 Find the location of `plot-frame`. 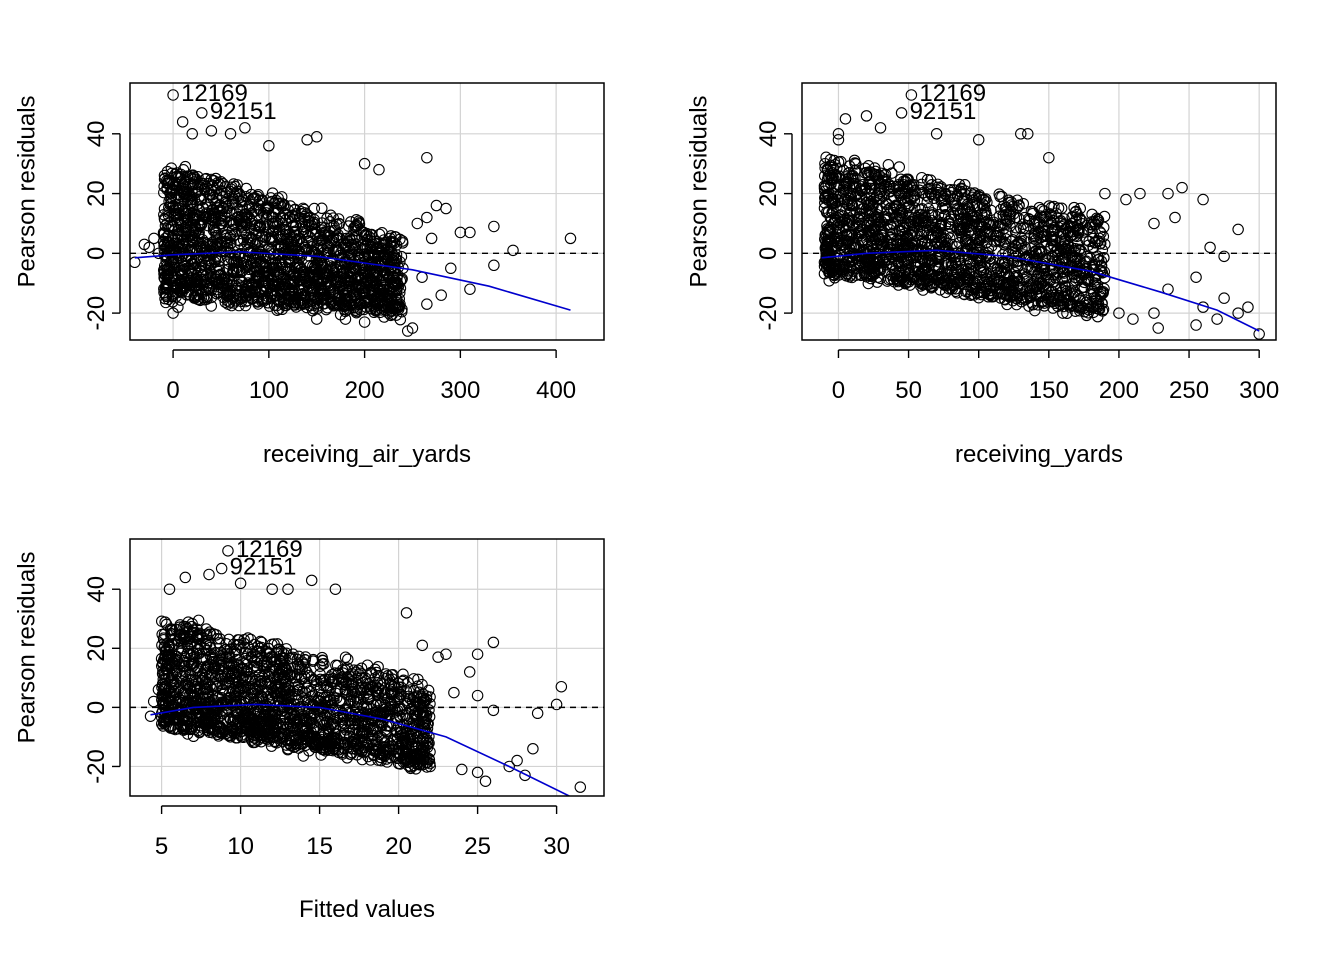

plot-frame is located at coordinates (1039, 211).